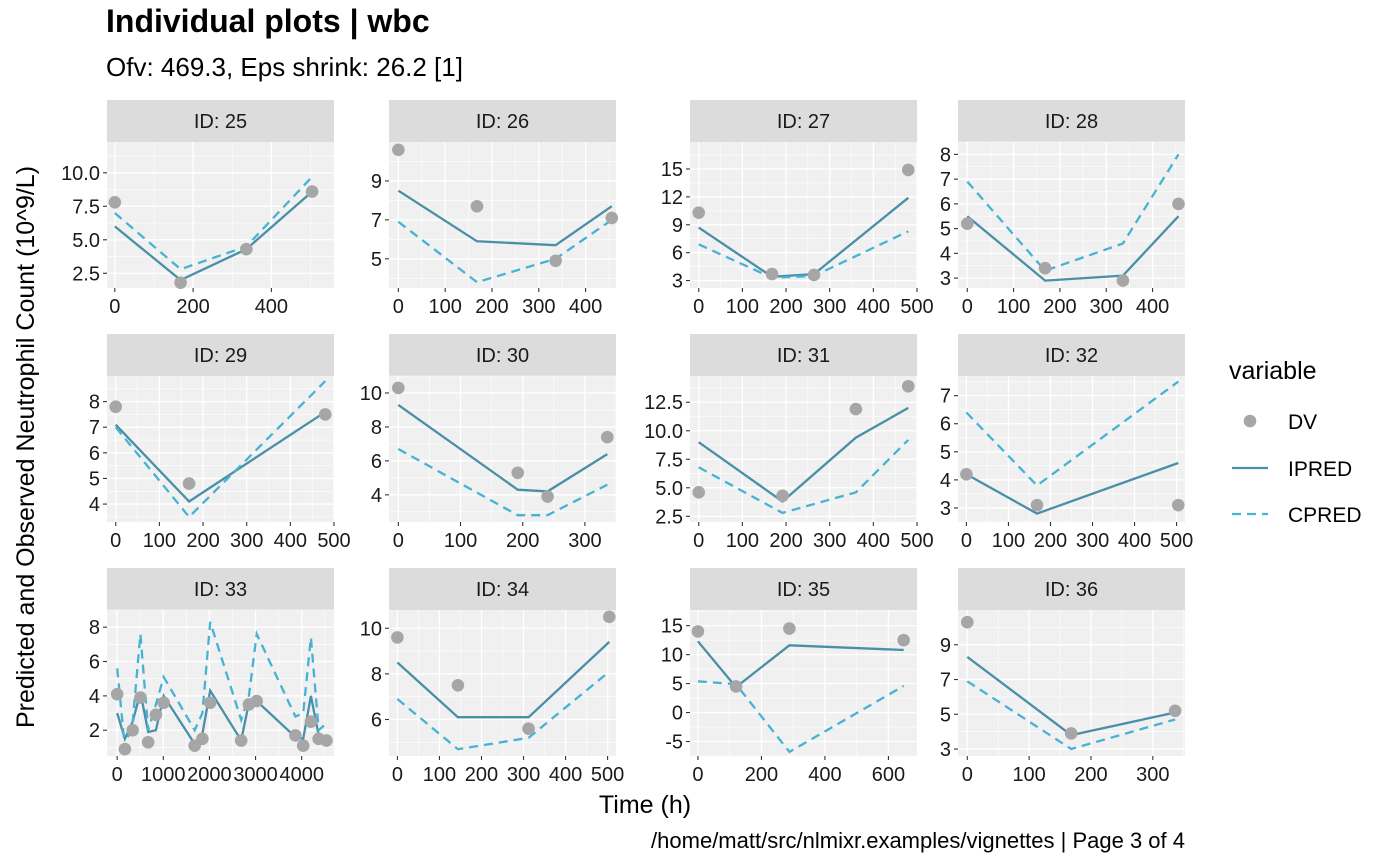 This screenshot has width=1400, height=865. I want to click on facet-strip-label: ID: 36, so click(1071, 590).